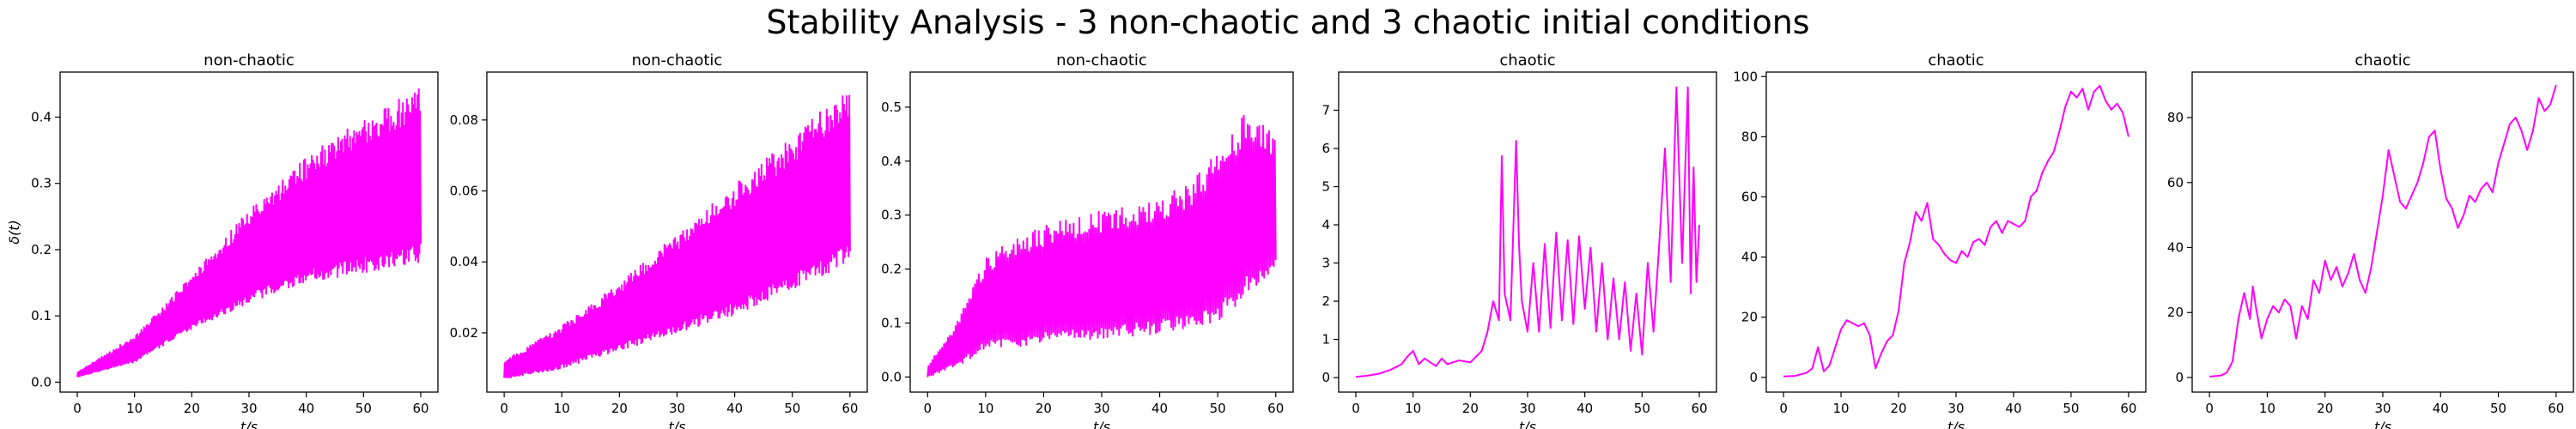 The image size is (2576, 429). Describe the element at coordinates (1325, 110) in the screenshot. I see `y-tick-label: 7` at that location.